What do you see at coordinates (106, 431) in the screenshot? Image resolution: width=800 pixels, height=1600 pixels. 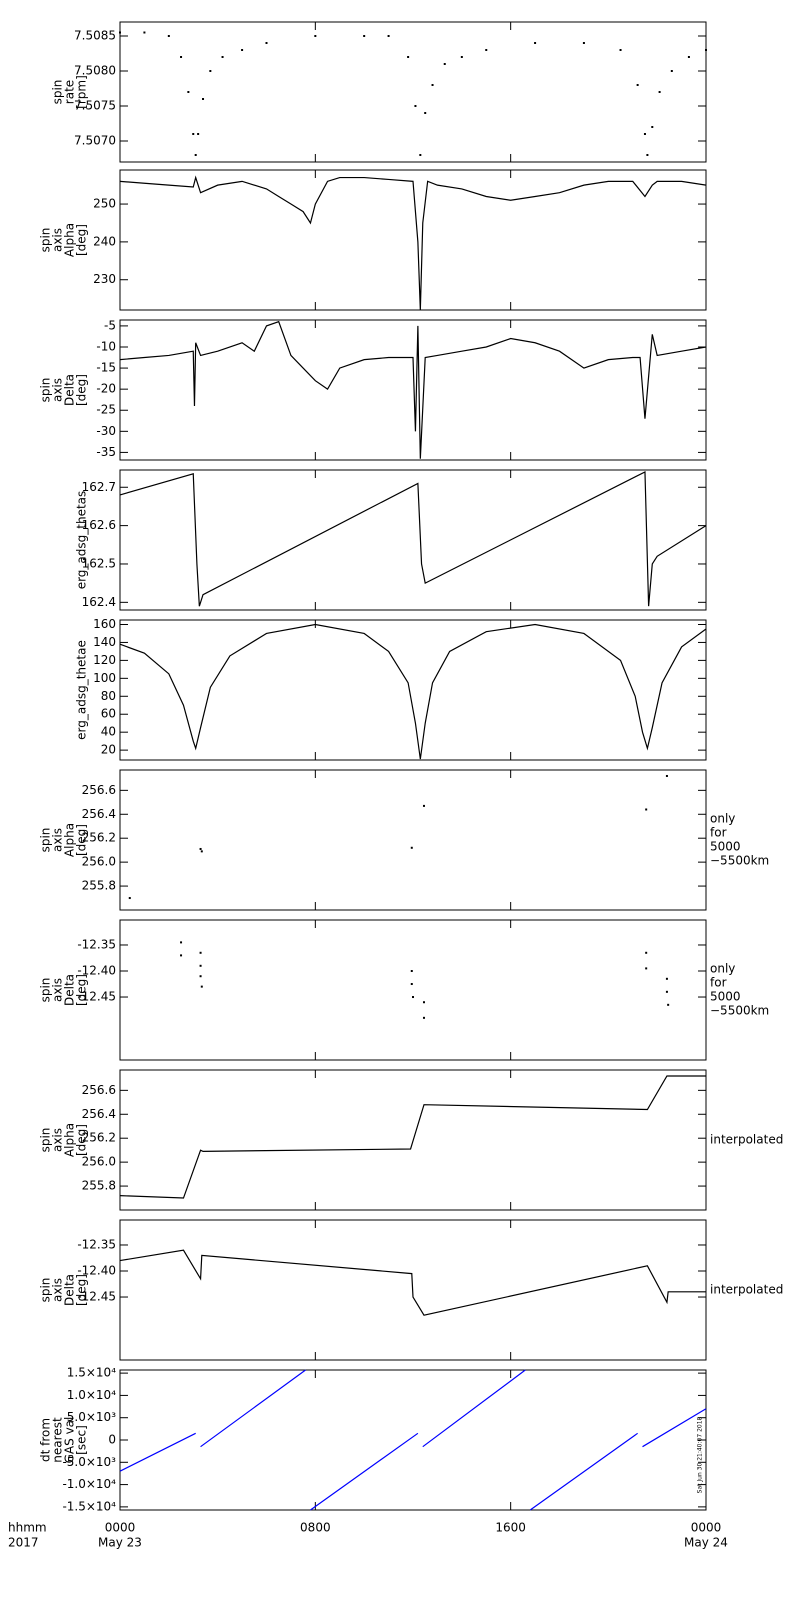 I see `y-tick-label: -30` at bounding box center [106, 431].